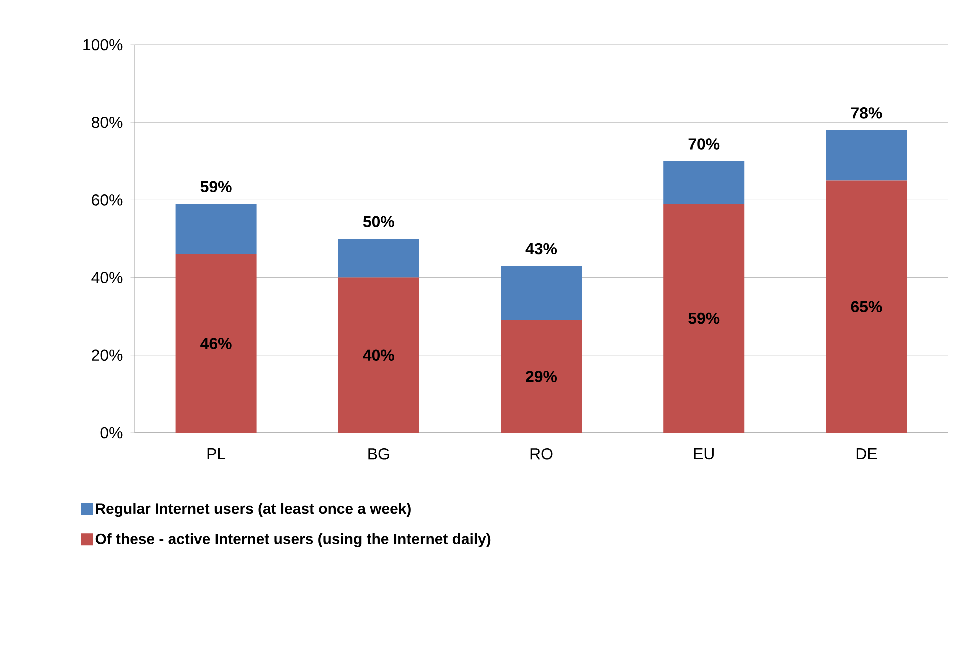 Image resolution: width=979 pixels, height=648 pixels. Describe the element at coordinates (111, 433) in the screenshot. I see `y-tick-label: 0%` at that location.